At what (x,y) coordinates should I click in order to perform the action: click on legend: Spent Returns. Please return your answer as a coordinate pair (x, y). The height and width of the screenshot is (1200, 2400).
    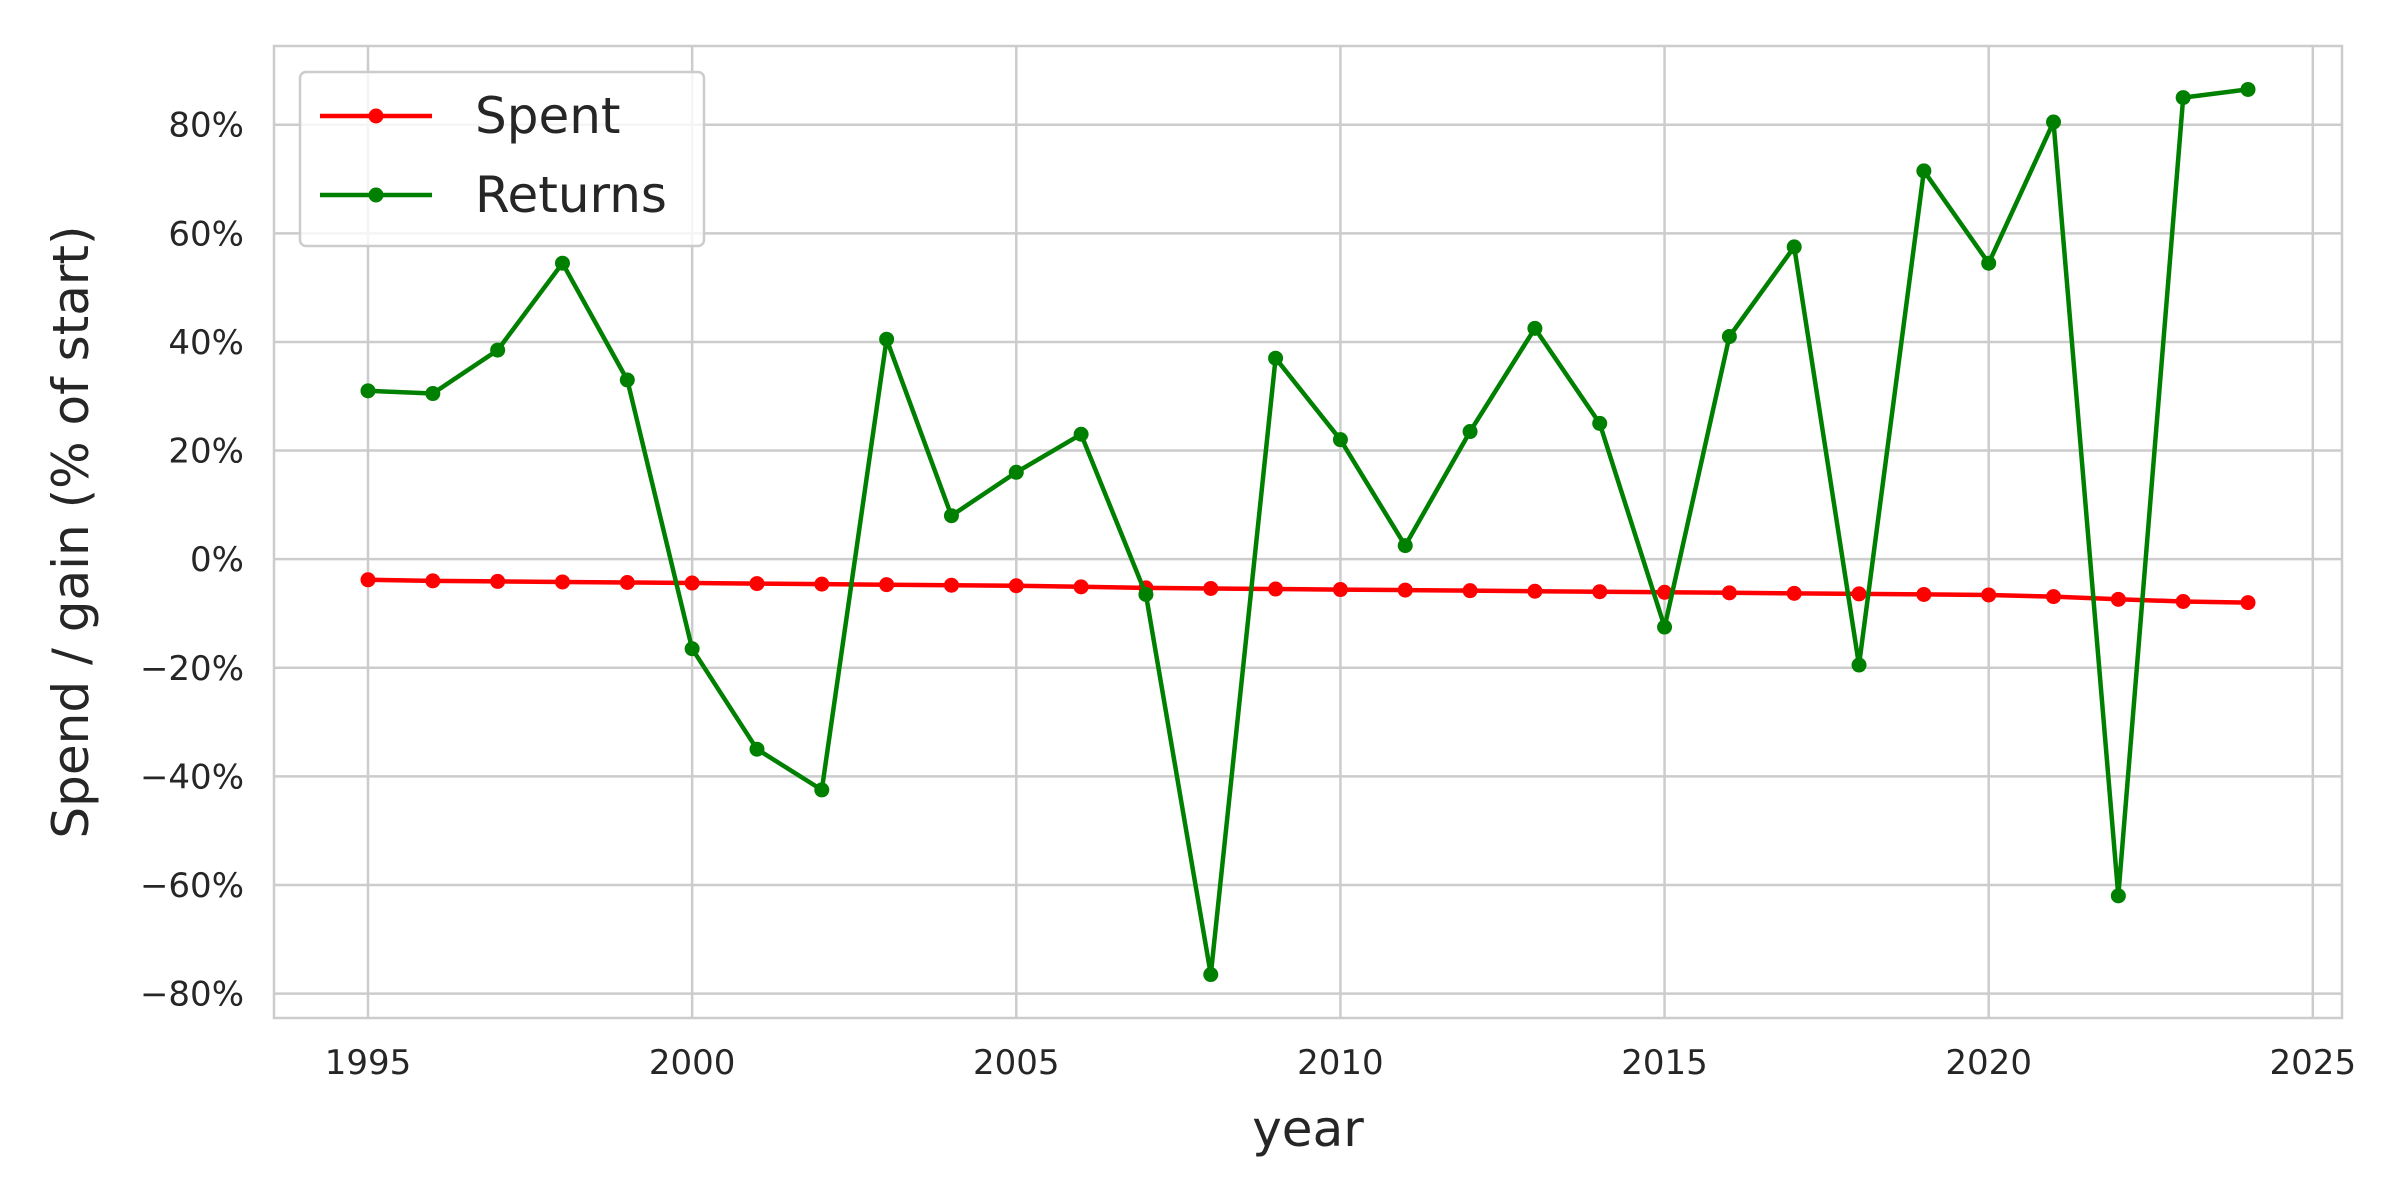
    Looking at the image, I should click on (502, 159).